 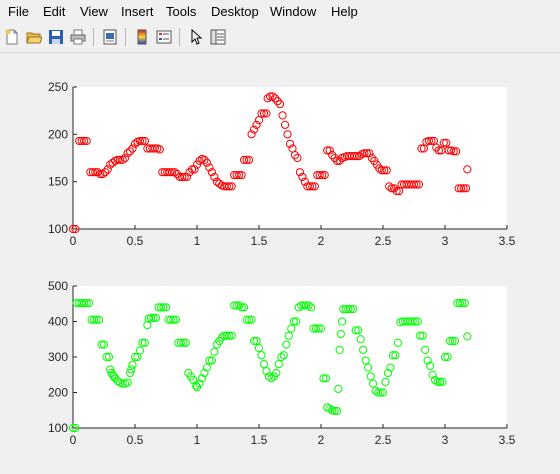 I want to click on legend-icon, so click(x=164, y=37).